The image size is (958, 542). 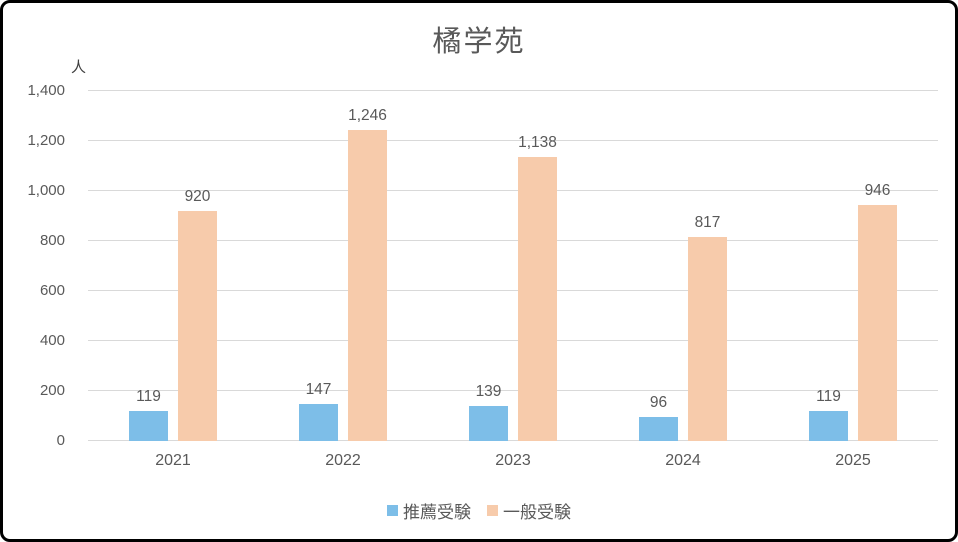 What do you see at coordinates (367, 285) in the screenshot?
I see `bar-general-exam-2022` at bounding box center [367, 285].